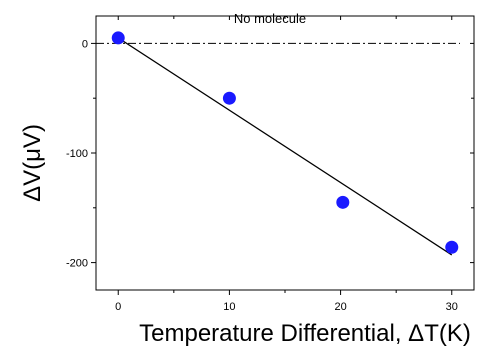  I want to click on y-axis-title: ΔV(μV), so click(32, 163).